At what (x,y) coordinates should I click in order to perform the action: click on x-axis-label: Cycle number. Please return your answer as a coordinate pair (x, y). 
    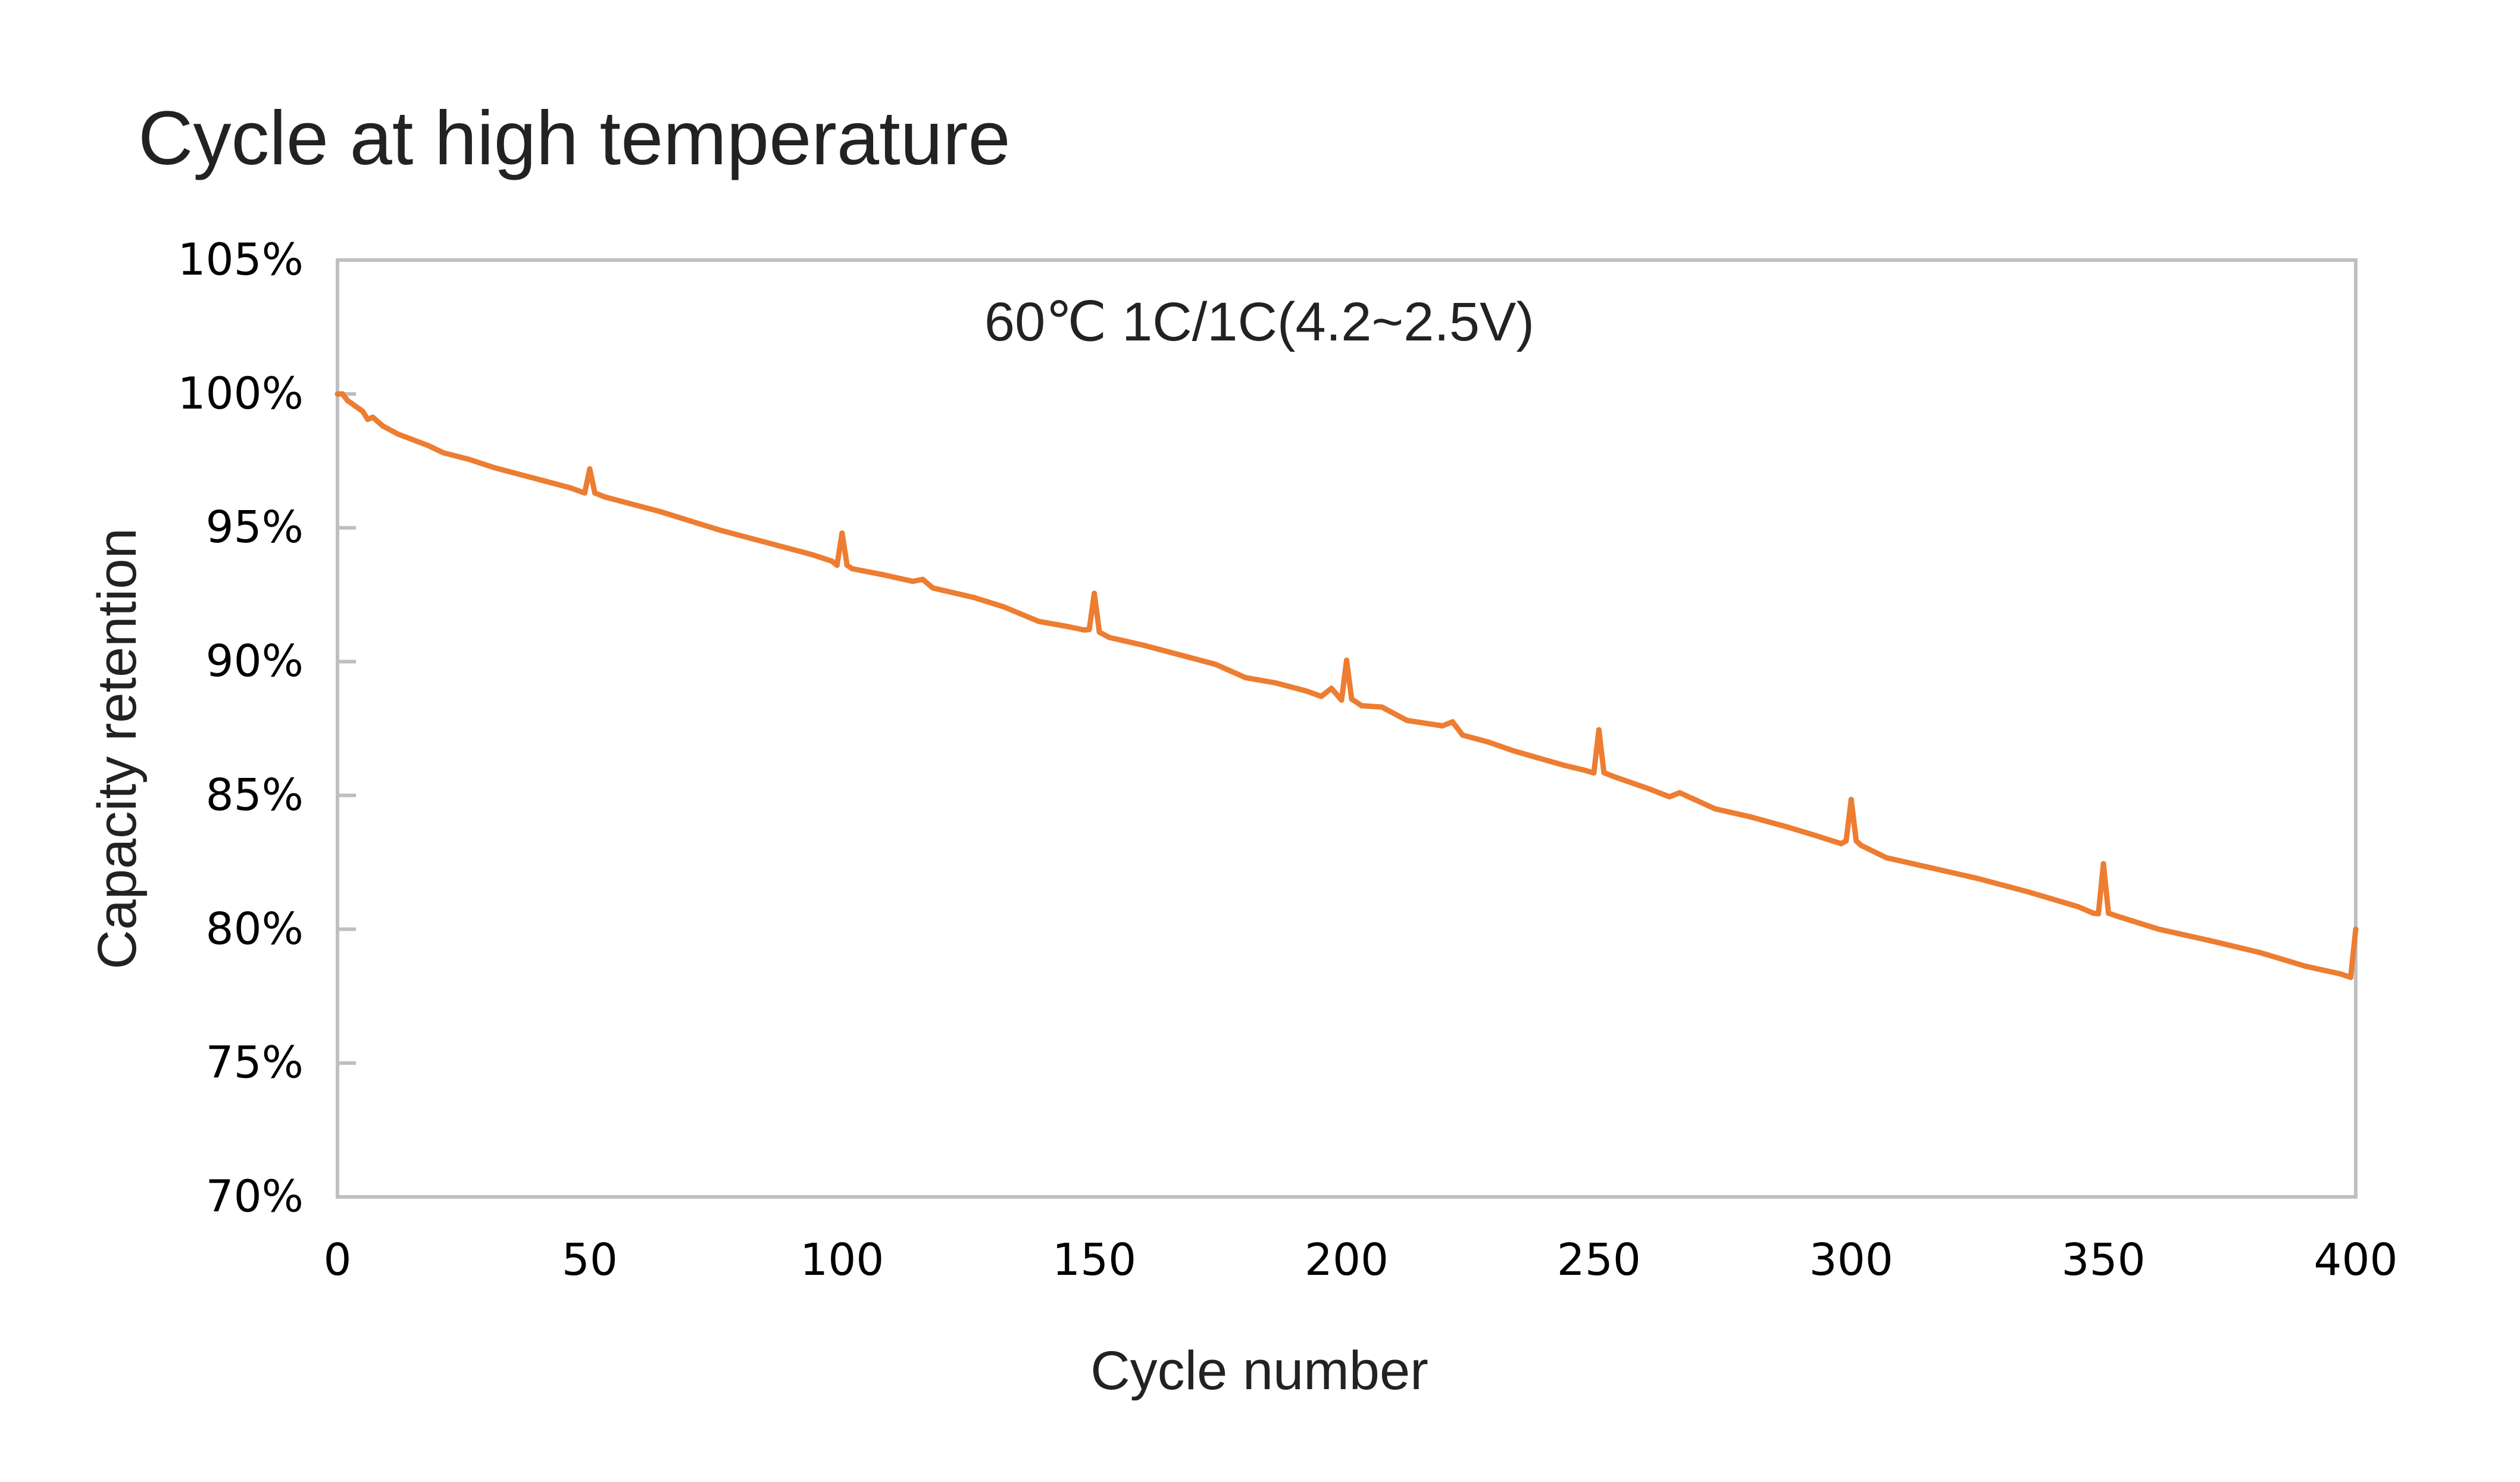
    Looking at the image, I should click on (1259, 1370).